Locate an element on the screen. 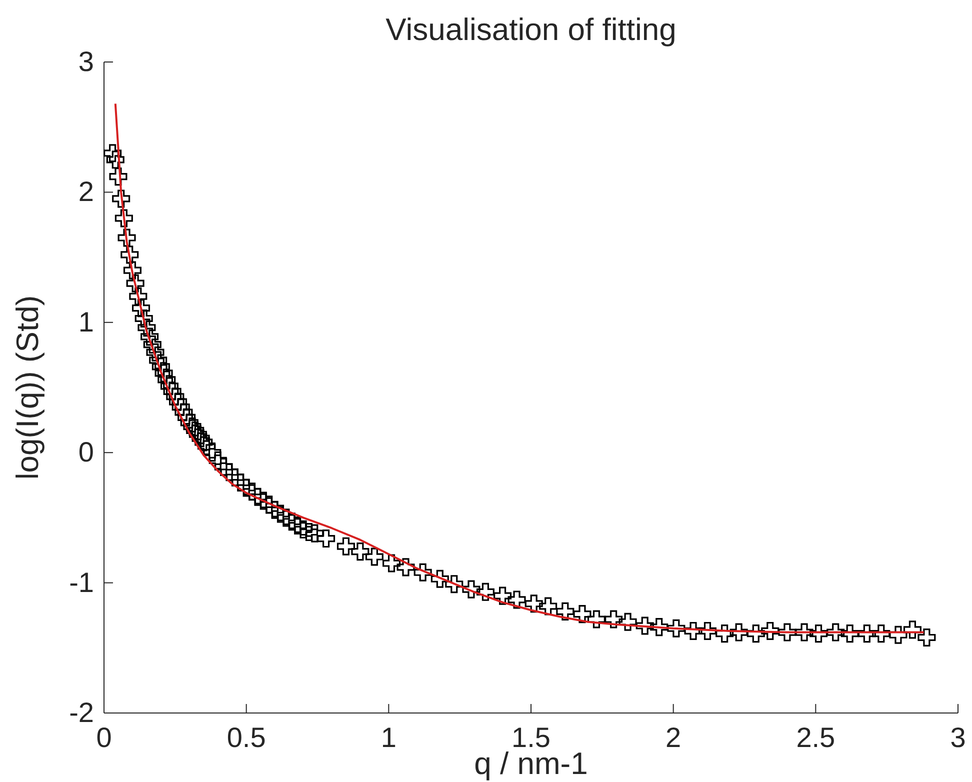 The height and width of the screenshot is (782, 972). x-tick-label: 1 is located at coordinates (388, 737).